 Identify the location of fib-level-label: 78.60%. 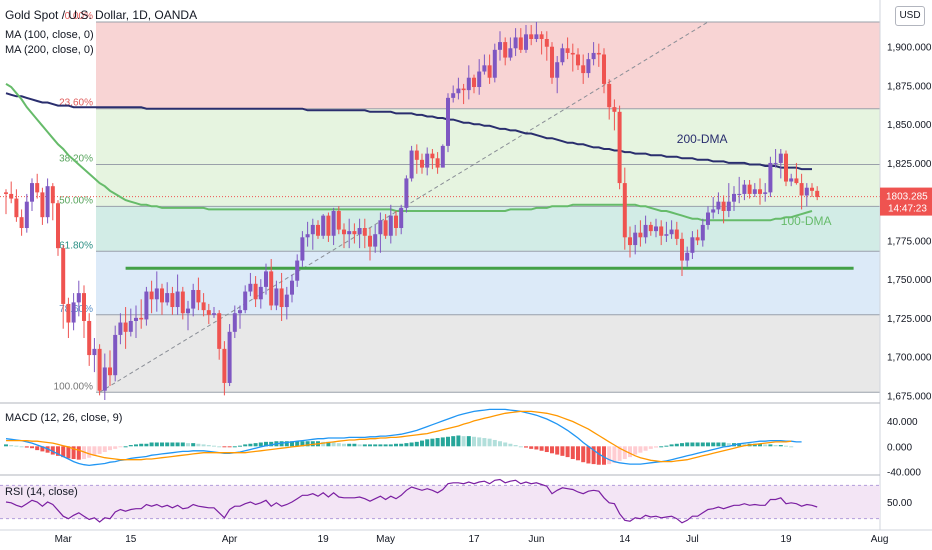
(76, 309).